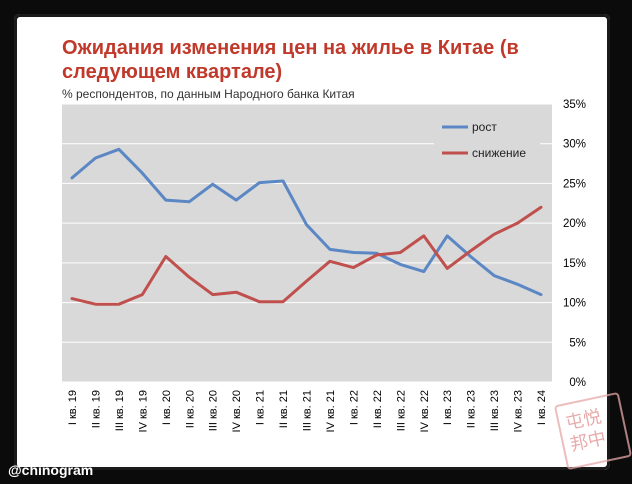  I want to click on y-tick-label: 35%, so click(574, 105).